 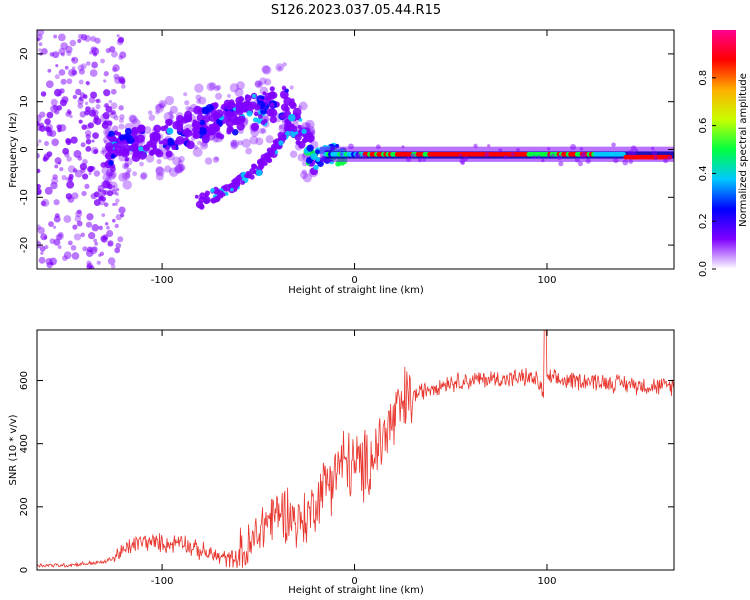 I want to click on snr-xlabel: Height of straight line (km), so click(x=356, y=590).